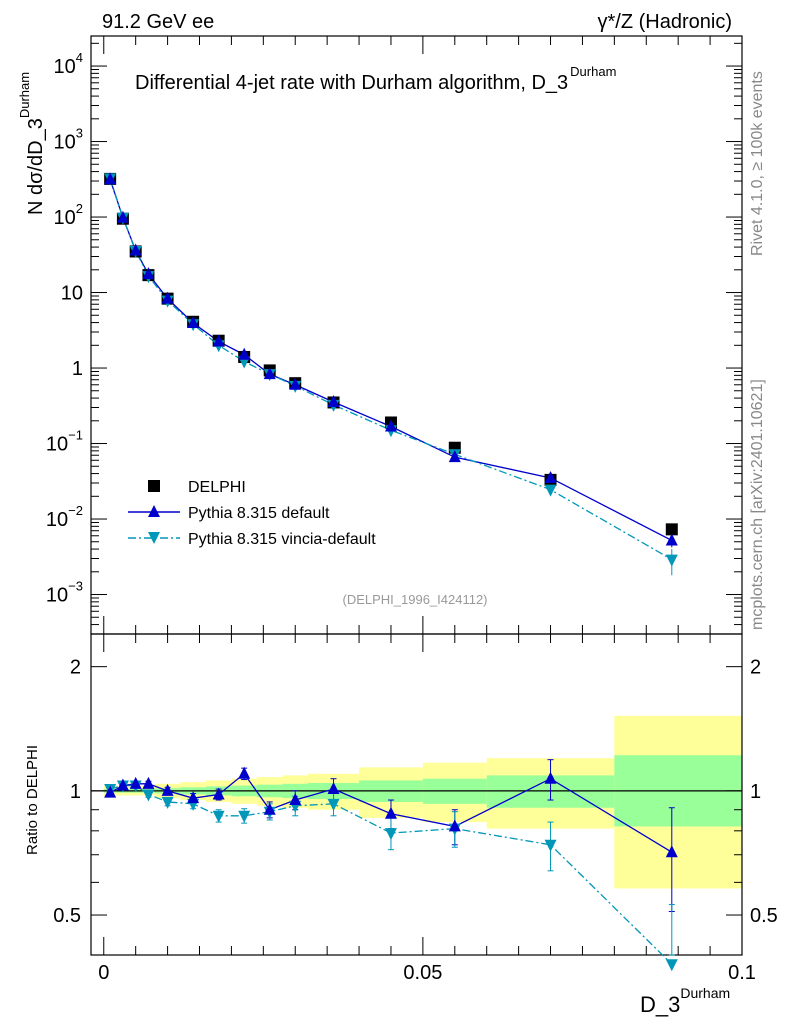 Image resolution: width=786 pixels, height=1024 pixels. I want to click on main-title-superscript: Durham, so click(593, 71).